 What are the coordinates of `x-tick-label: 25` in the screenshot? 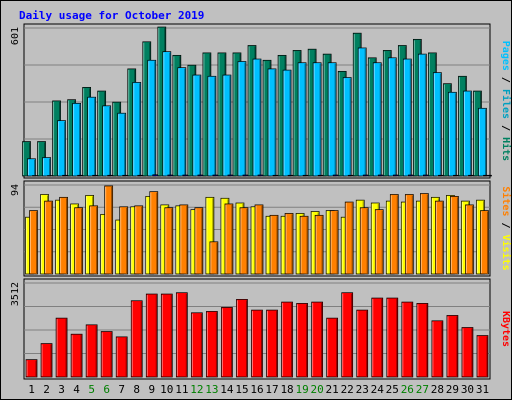 It's located at (392, 389).